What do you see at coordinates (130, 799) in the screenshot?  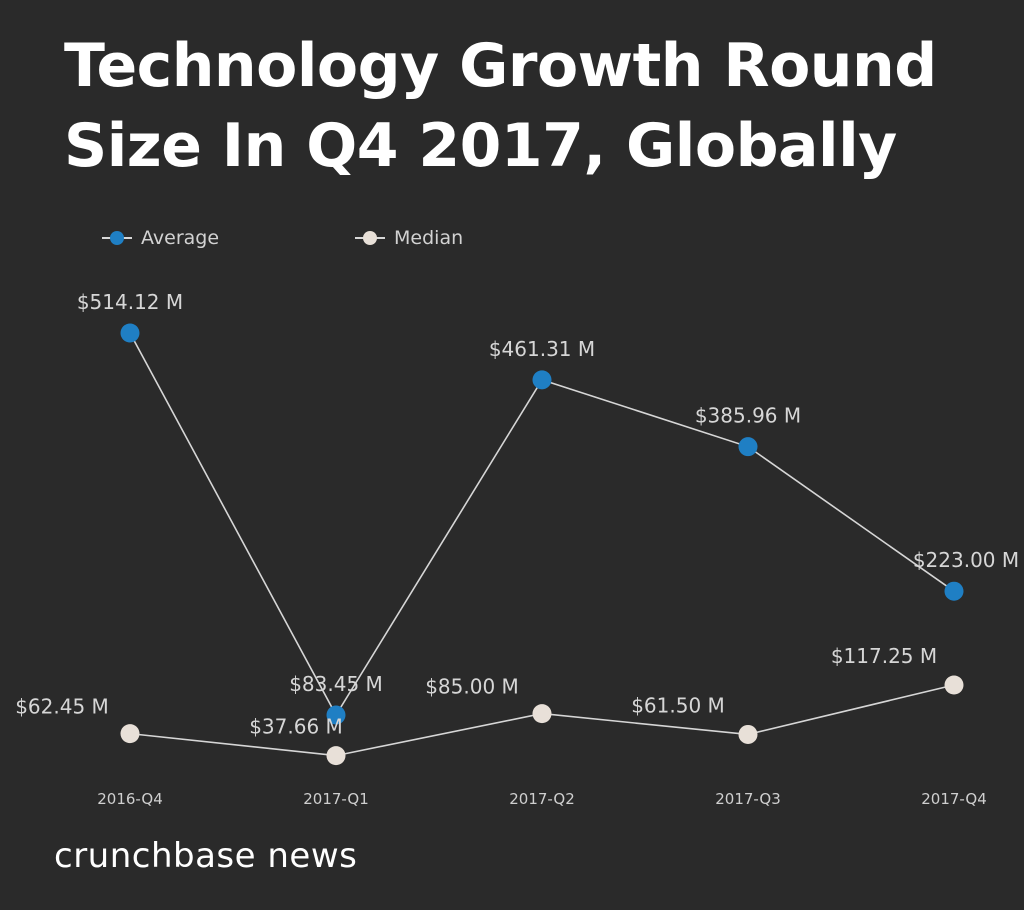 I see `x-tick-label-2016-q4: 2016-Q4` at bounding box center [130, 799].